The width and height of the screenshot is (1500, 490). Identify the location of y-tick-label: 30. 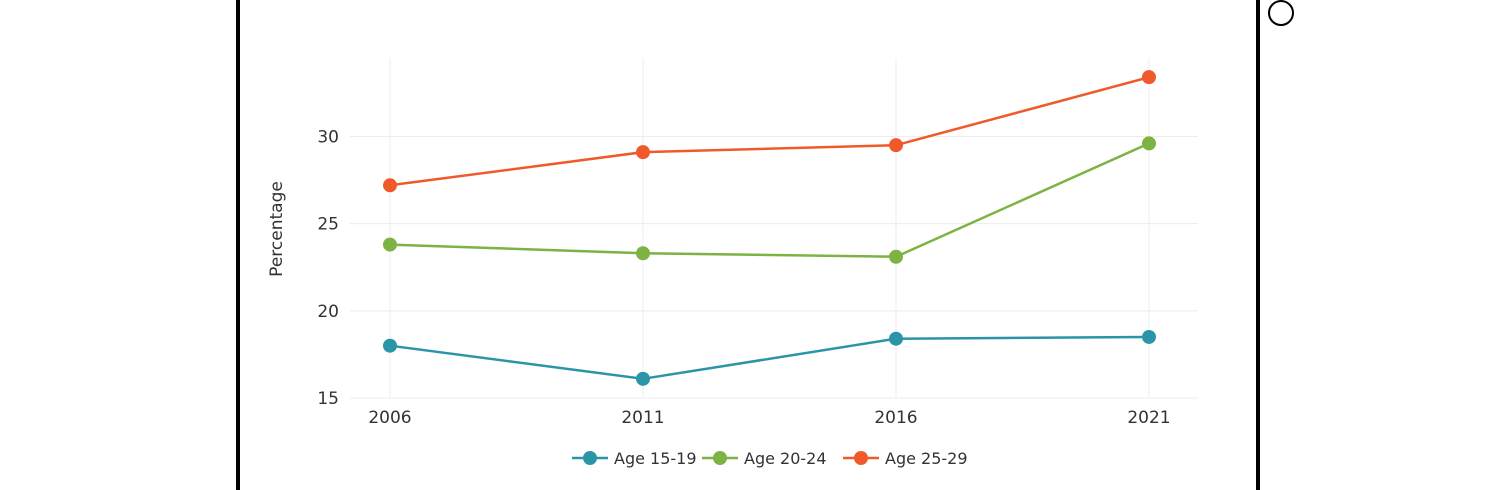
(328, 137).